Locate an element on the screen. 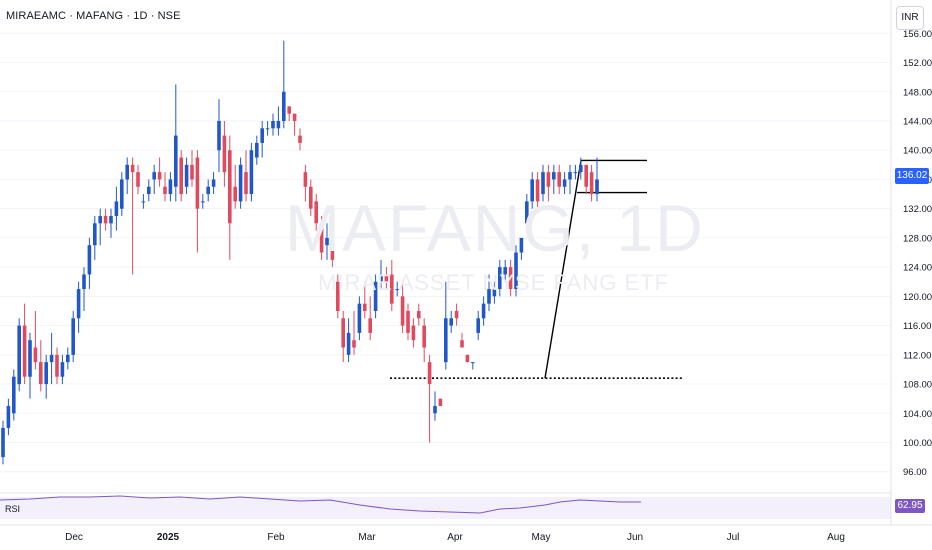  y-tick-label: 108.00 is located at coordinates (917, 385).